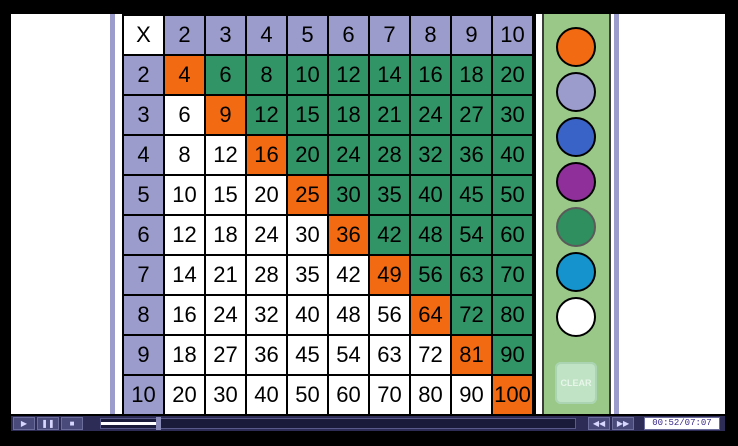 The height and width of the screenshot is (446, 738). Describe the element at coordinates (389, 275) in the screenshot. I see `table-cell: 49` at that location.